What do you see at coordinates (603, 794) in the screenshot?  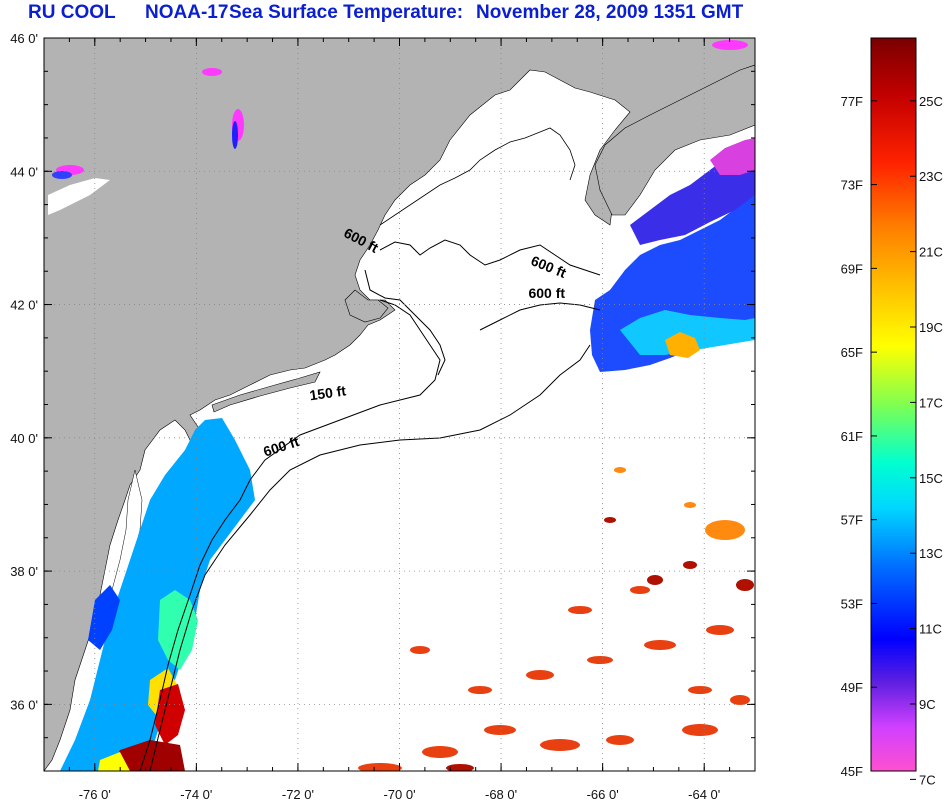 I see `lon-tick-label: -66 0'` at bounding box center [603, 794].